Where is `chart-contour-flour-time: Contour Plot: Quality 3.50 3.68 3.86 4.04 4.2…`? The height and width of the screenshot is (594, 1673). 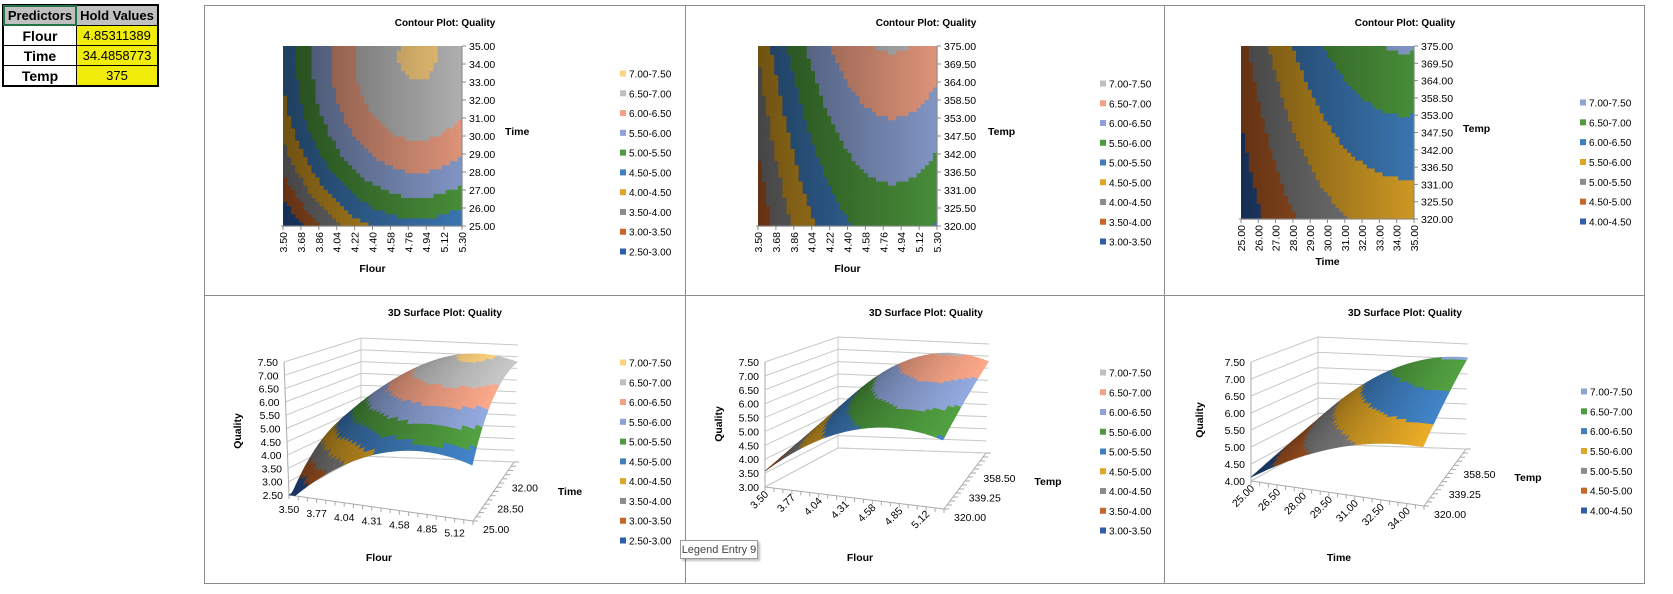
chart-contour-flour-time: Contour Plot: Quality 3.50 3.68 3.86 4.04 4.2… is located at coordinates (445, 150).